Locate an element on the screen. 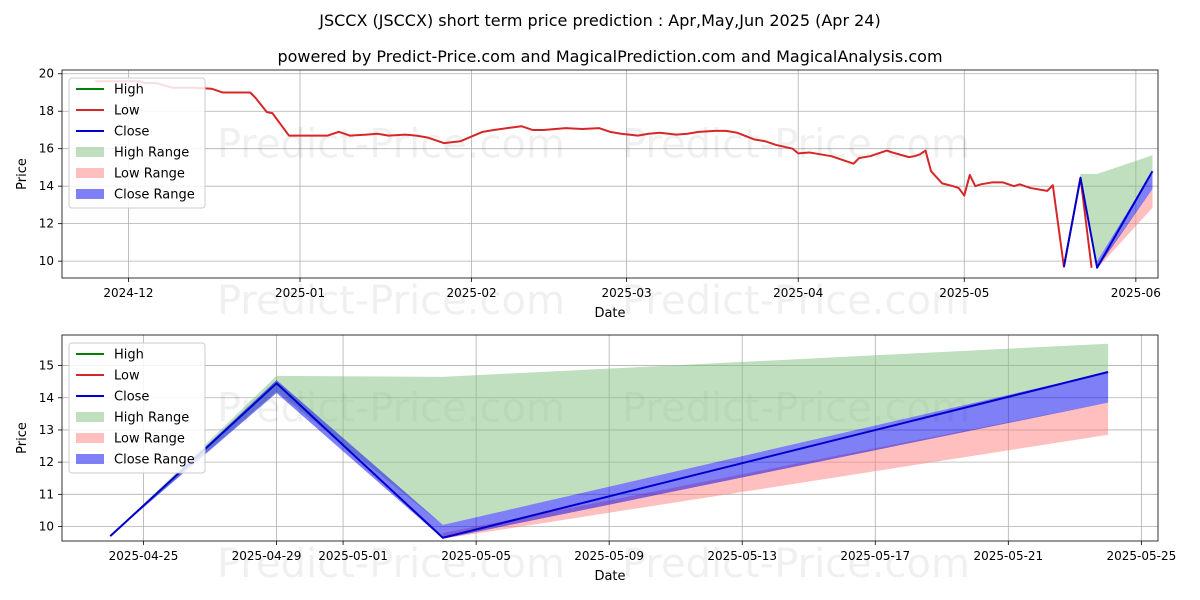 This screenshot has height=600, width=1200. x-tick-label: 2025-04-29 is located at coordinates (267, 556).